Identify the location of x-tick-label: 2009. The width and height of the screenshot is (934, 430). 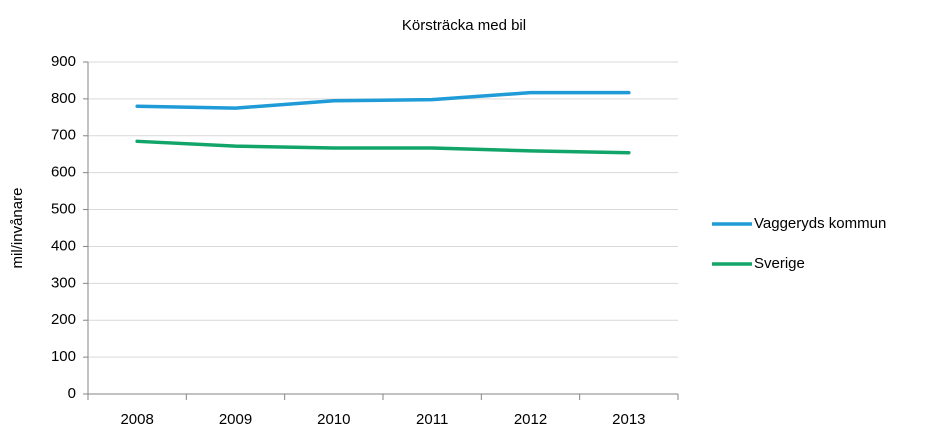
(235, 419).